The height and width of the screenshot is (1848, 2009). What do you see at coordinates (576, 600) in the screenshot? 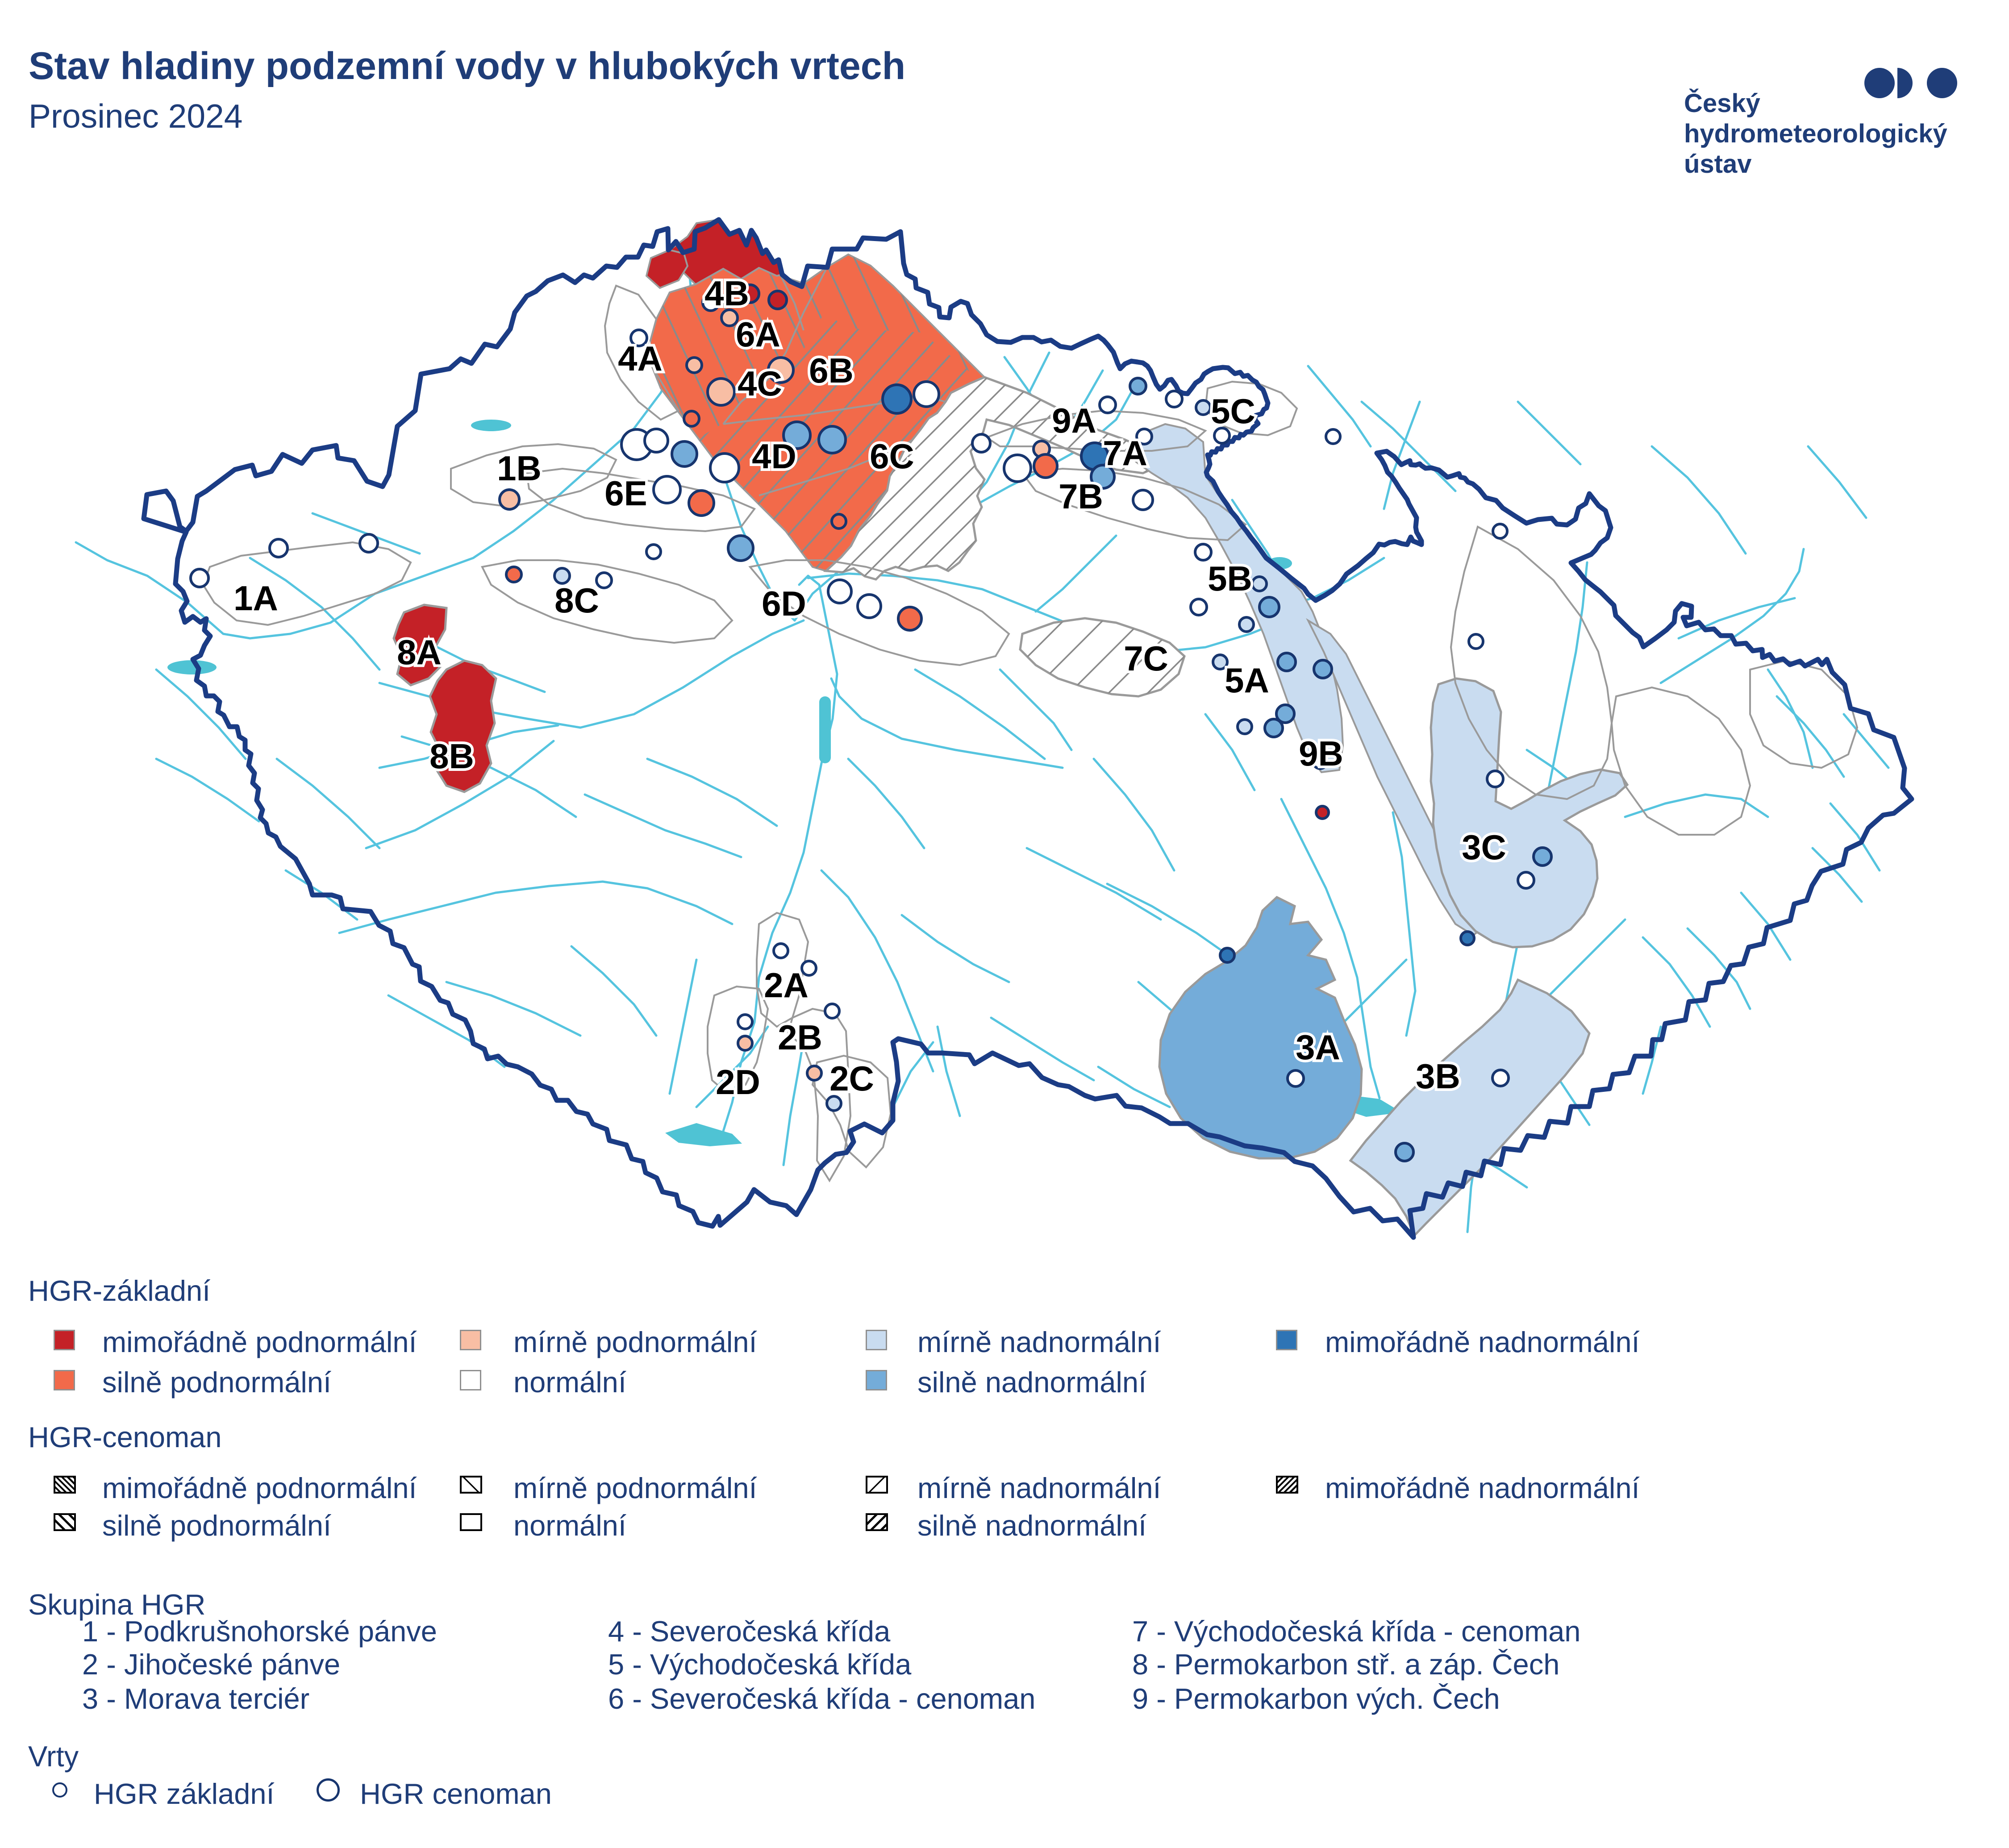
I see `svg-text: 8C` at bounding box center [576, 600].